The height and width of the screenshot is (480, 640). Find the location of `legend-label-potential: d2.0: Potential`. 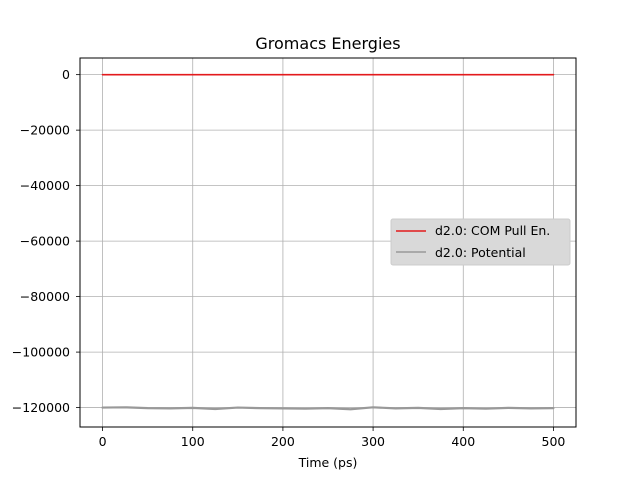

legend-label-potential: d2.0: Potential is located at coordinates (480, 252).